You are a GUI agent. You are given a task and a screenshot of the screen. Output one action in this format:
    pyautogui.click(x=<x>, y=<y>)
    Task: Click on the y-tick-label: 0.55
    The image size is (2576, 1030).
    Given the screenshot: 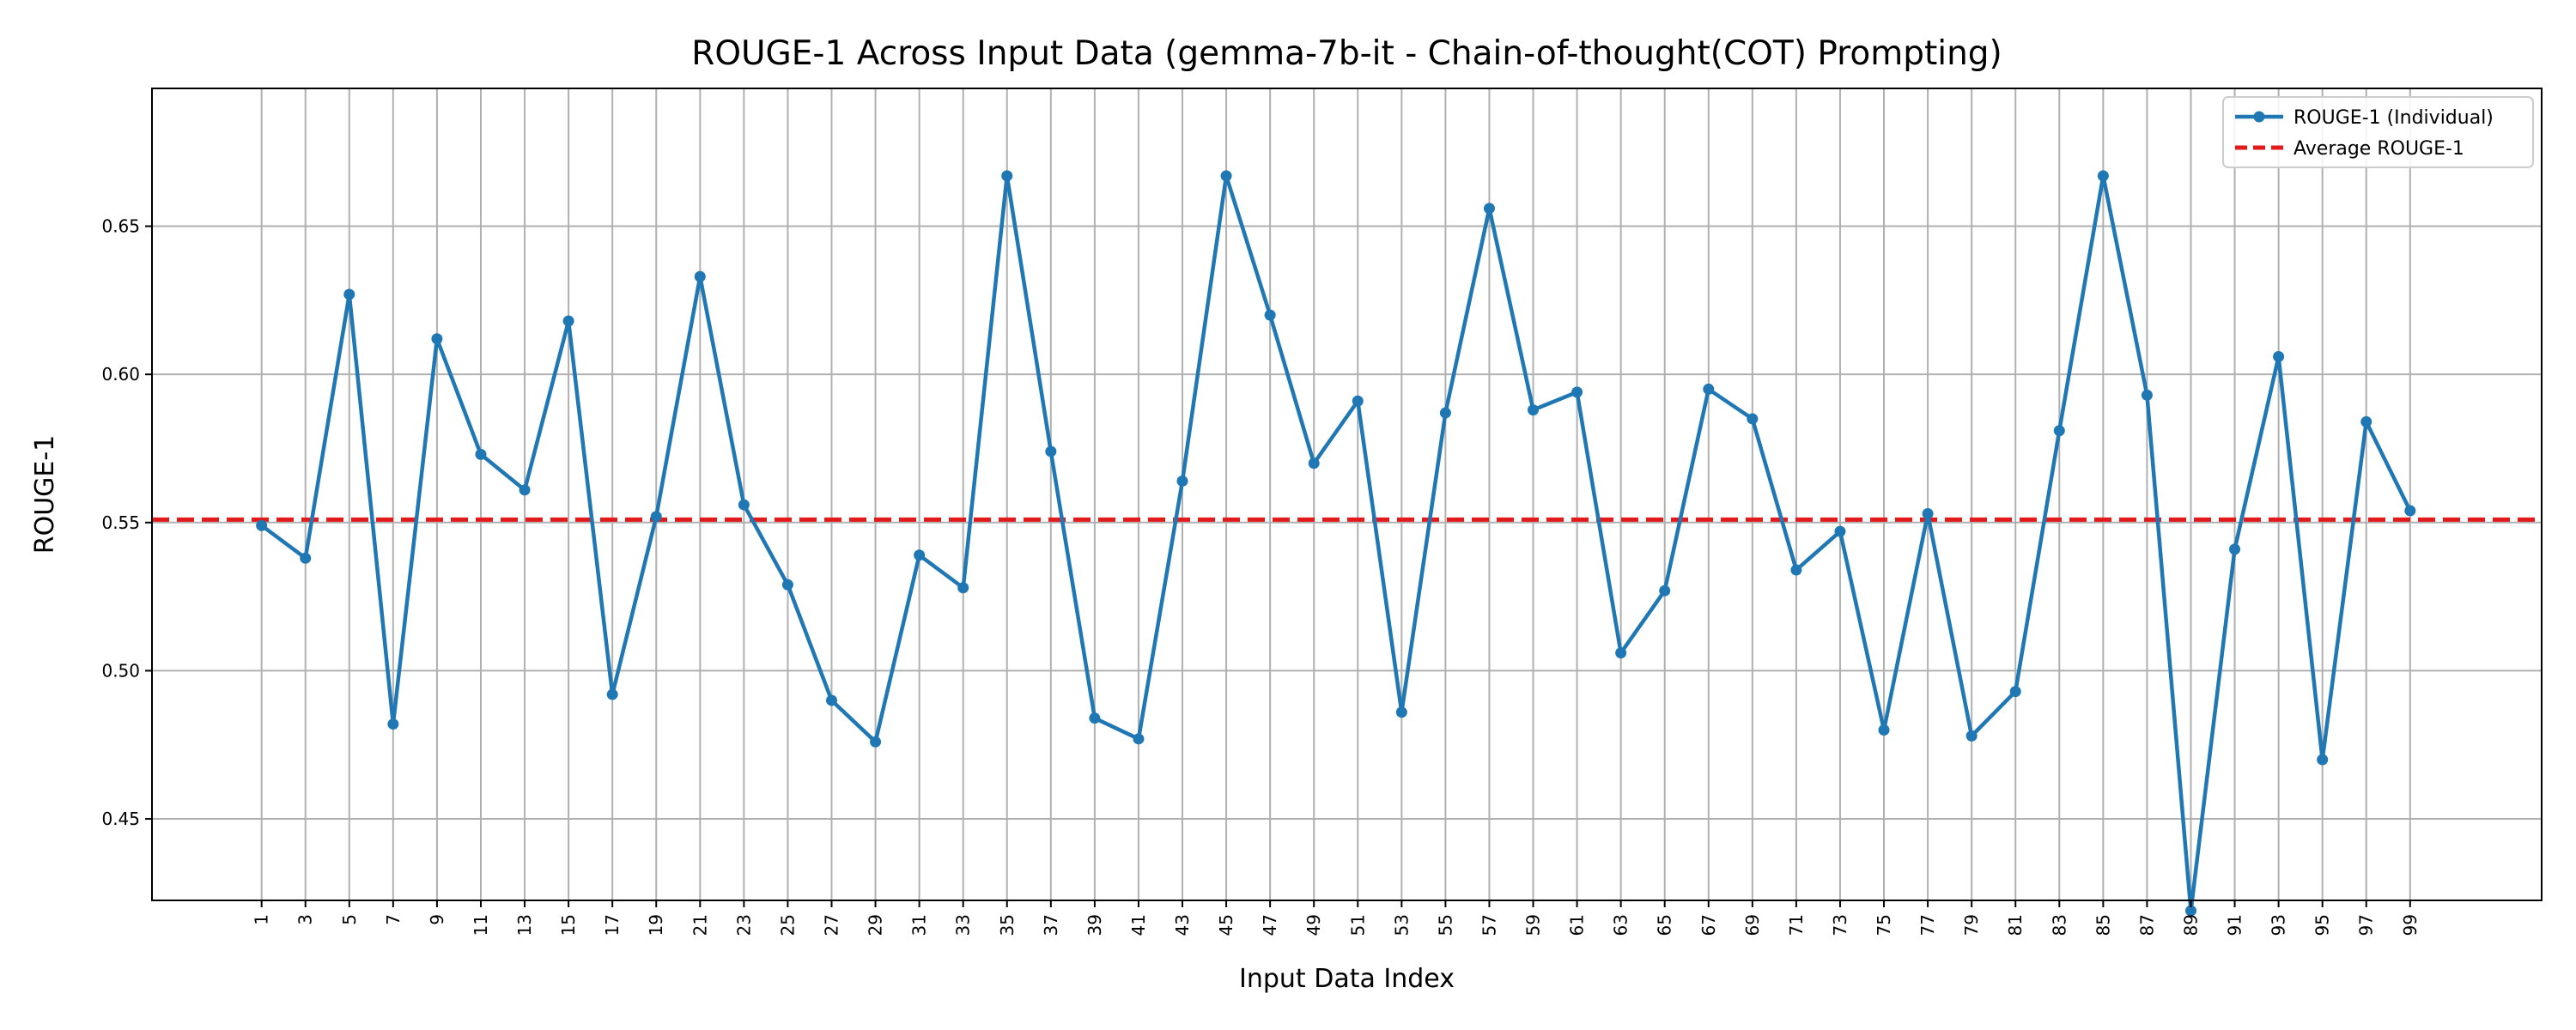 What is the action you would take?
    pyautogui.click(x=121, y=522)
    